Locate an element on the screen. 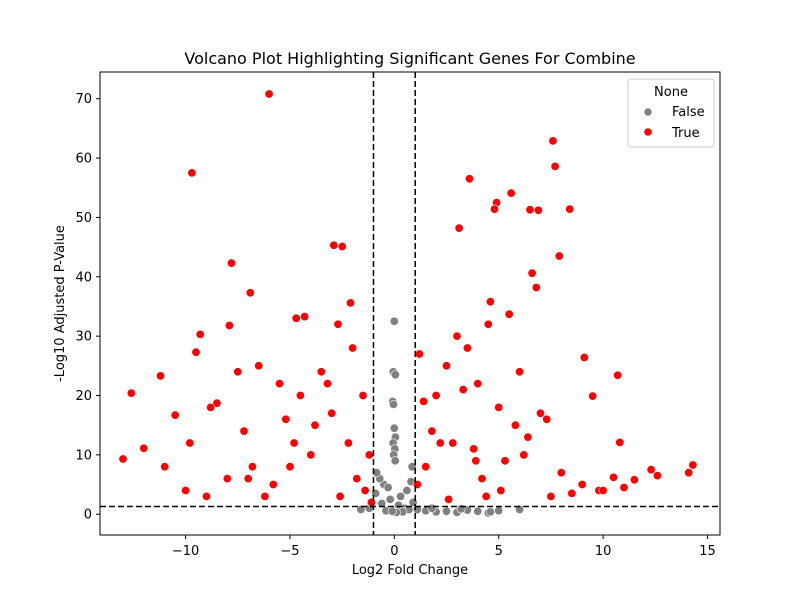 The height and width of the screenshot is (600, 800). legend-marker-false is located at coordinates (648, 112).